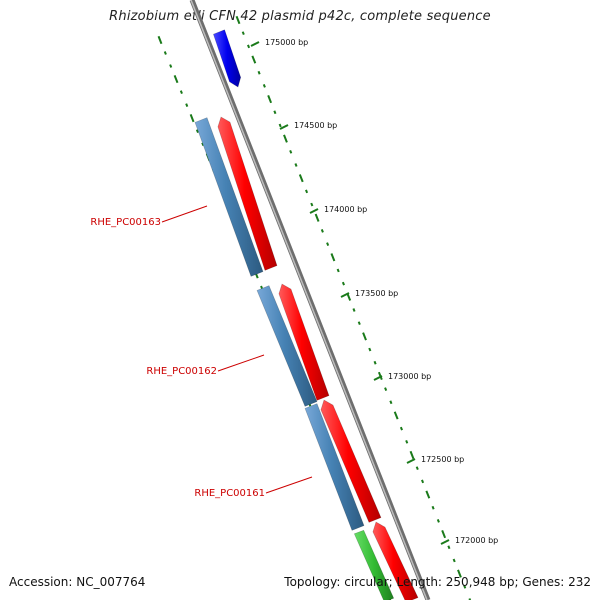 The width and height of the screenshot is (600, 600). What do you see at coordinates (125, 222) in the screenshot?
I see `gene-label: RHE_PC00163` at bounding box center [125, 222].